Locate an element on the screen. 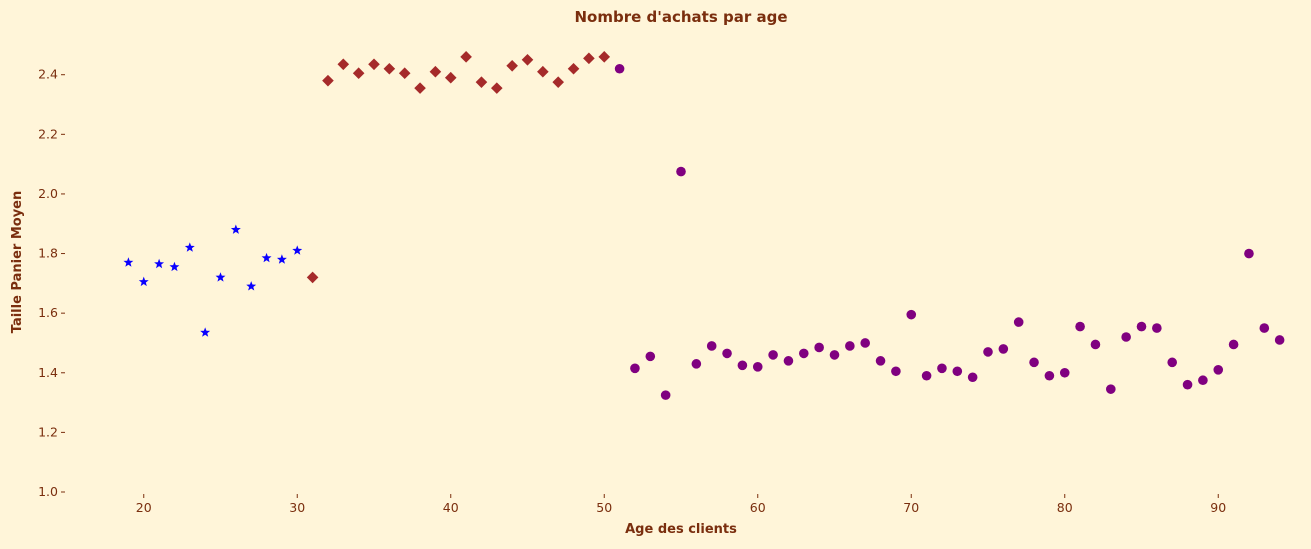  y-tick-label: 2.4 is located at coordinates (48, 74).